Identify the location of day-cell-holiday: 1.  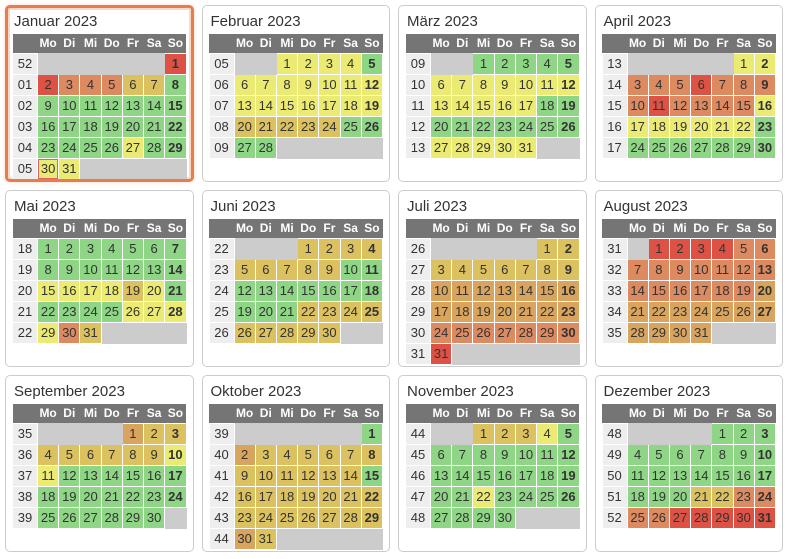
(175, 63).